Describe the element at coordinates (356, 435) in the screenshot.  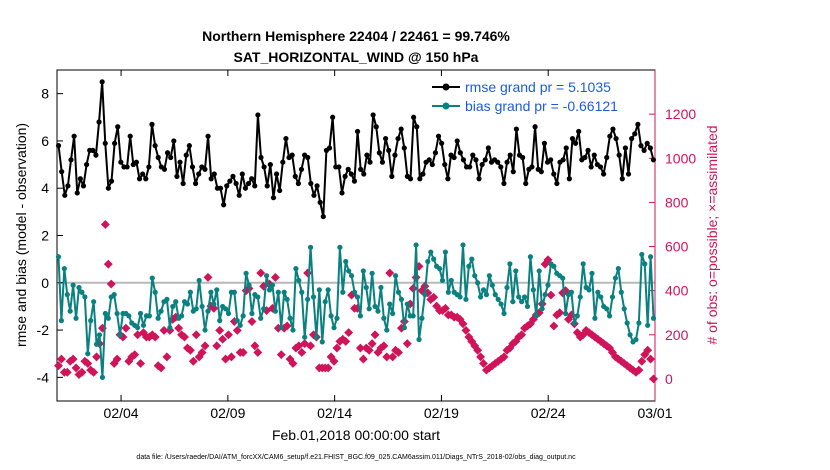
I see `x-axis-label: Feb.01,2018 00:00:00 start` at that location.